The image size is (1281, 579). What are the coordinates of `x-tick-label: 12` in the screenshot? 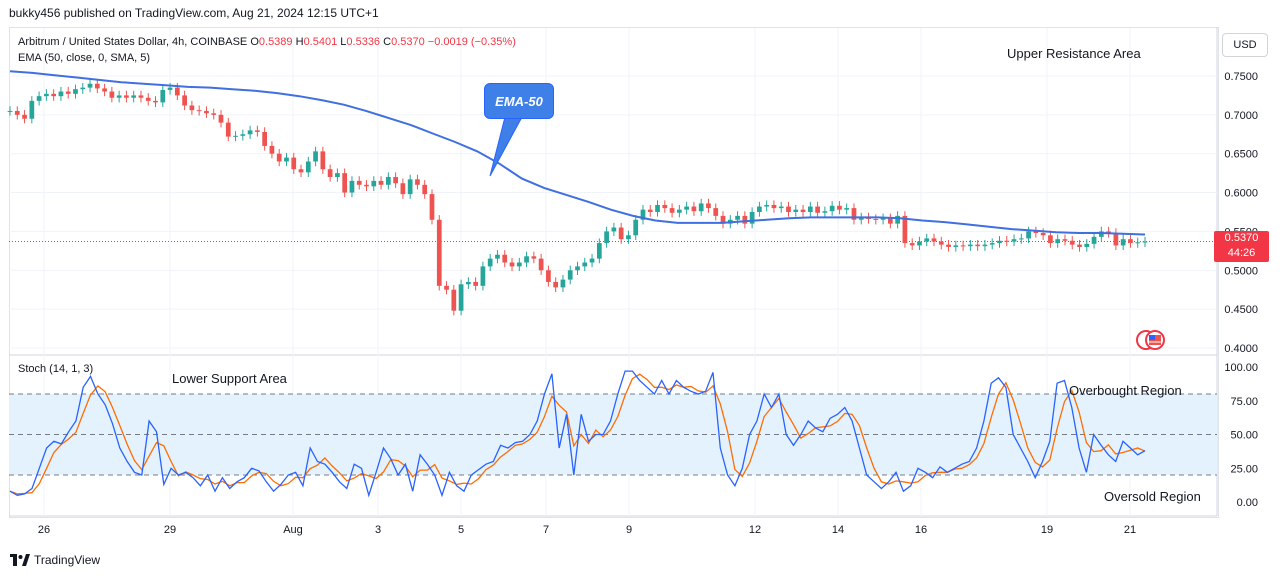 It's located at (755, 530).